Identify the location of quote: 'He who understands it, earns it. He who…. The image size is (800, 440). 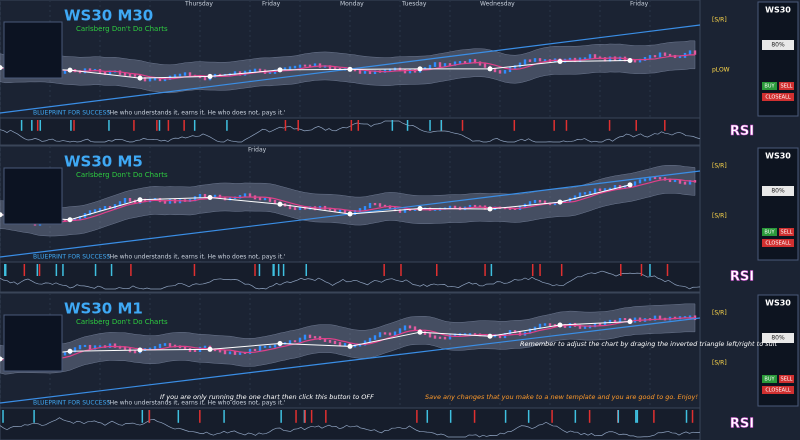
(197, 257).